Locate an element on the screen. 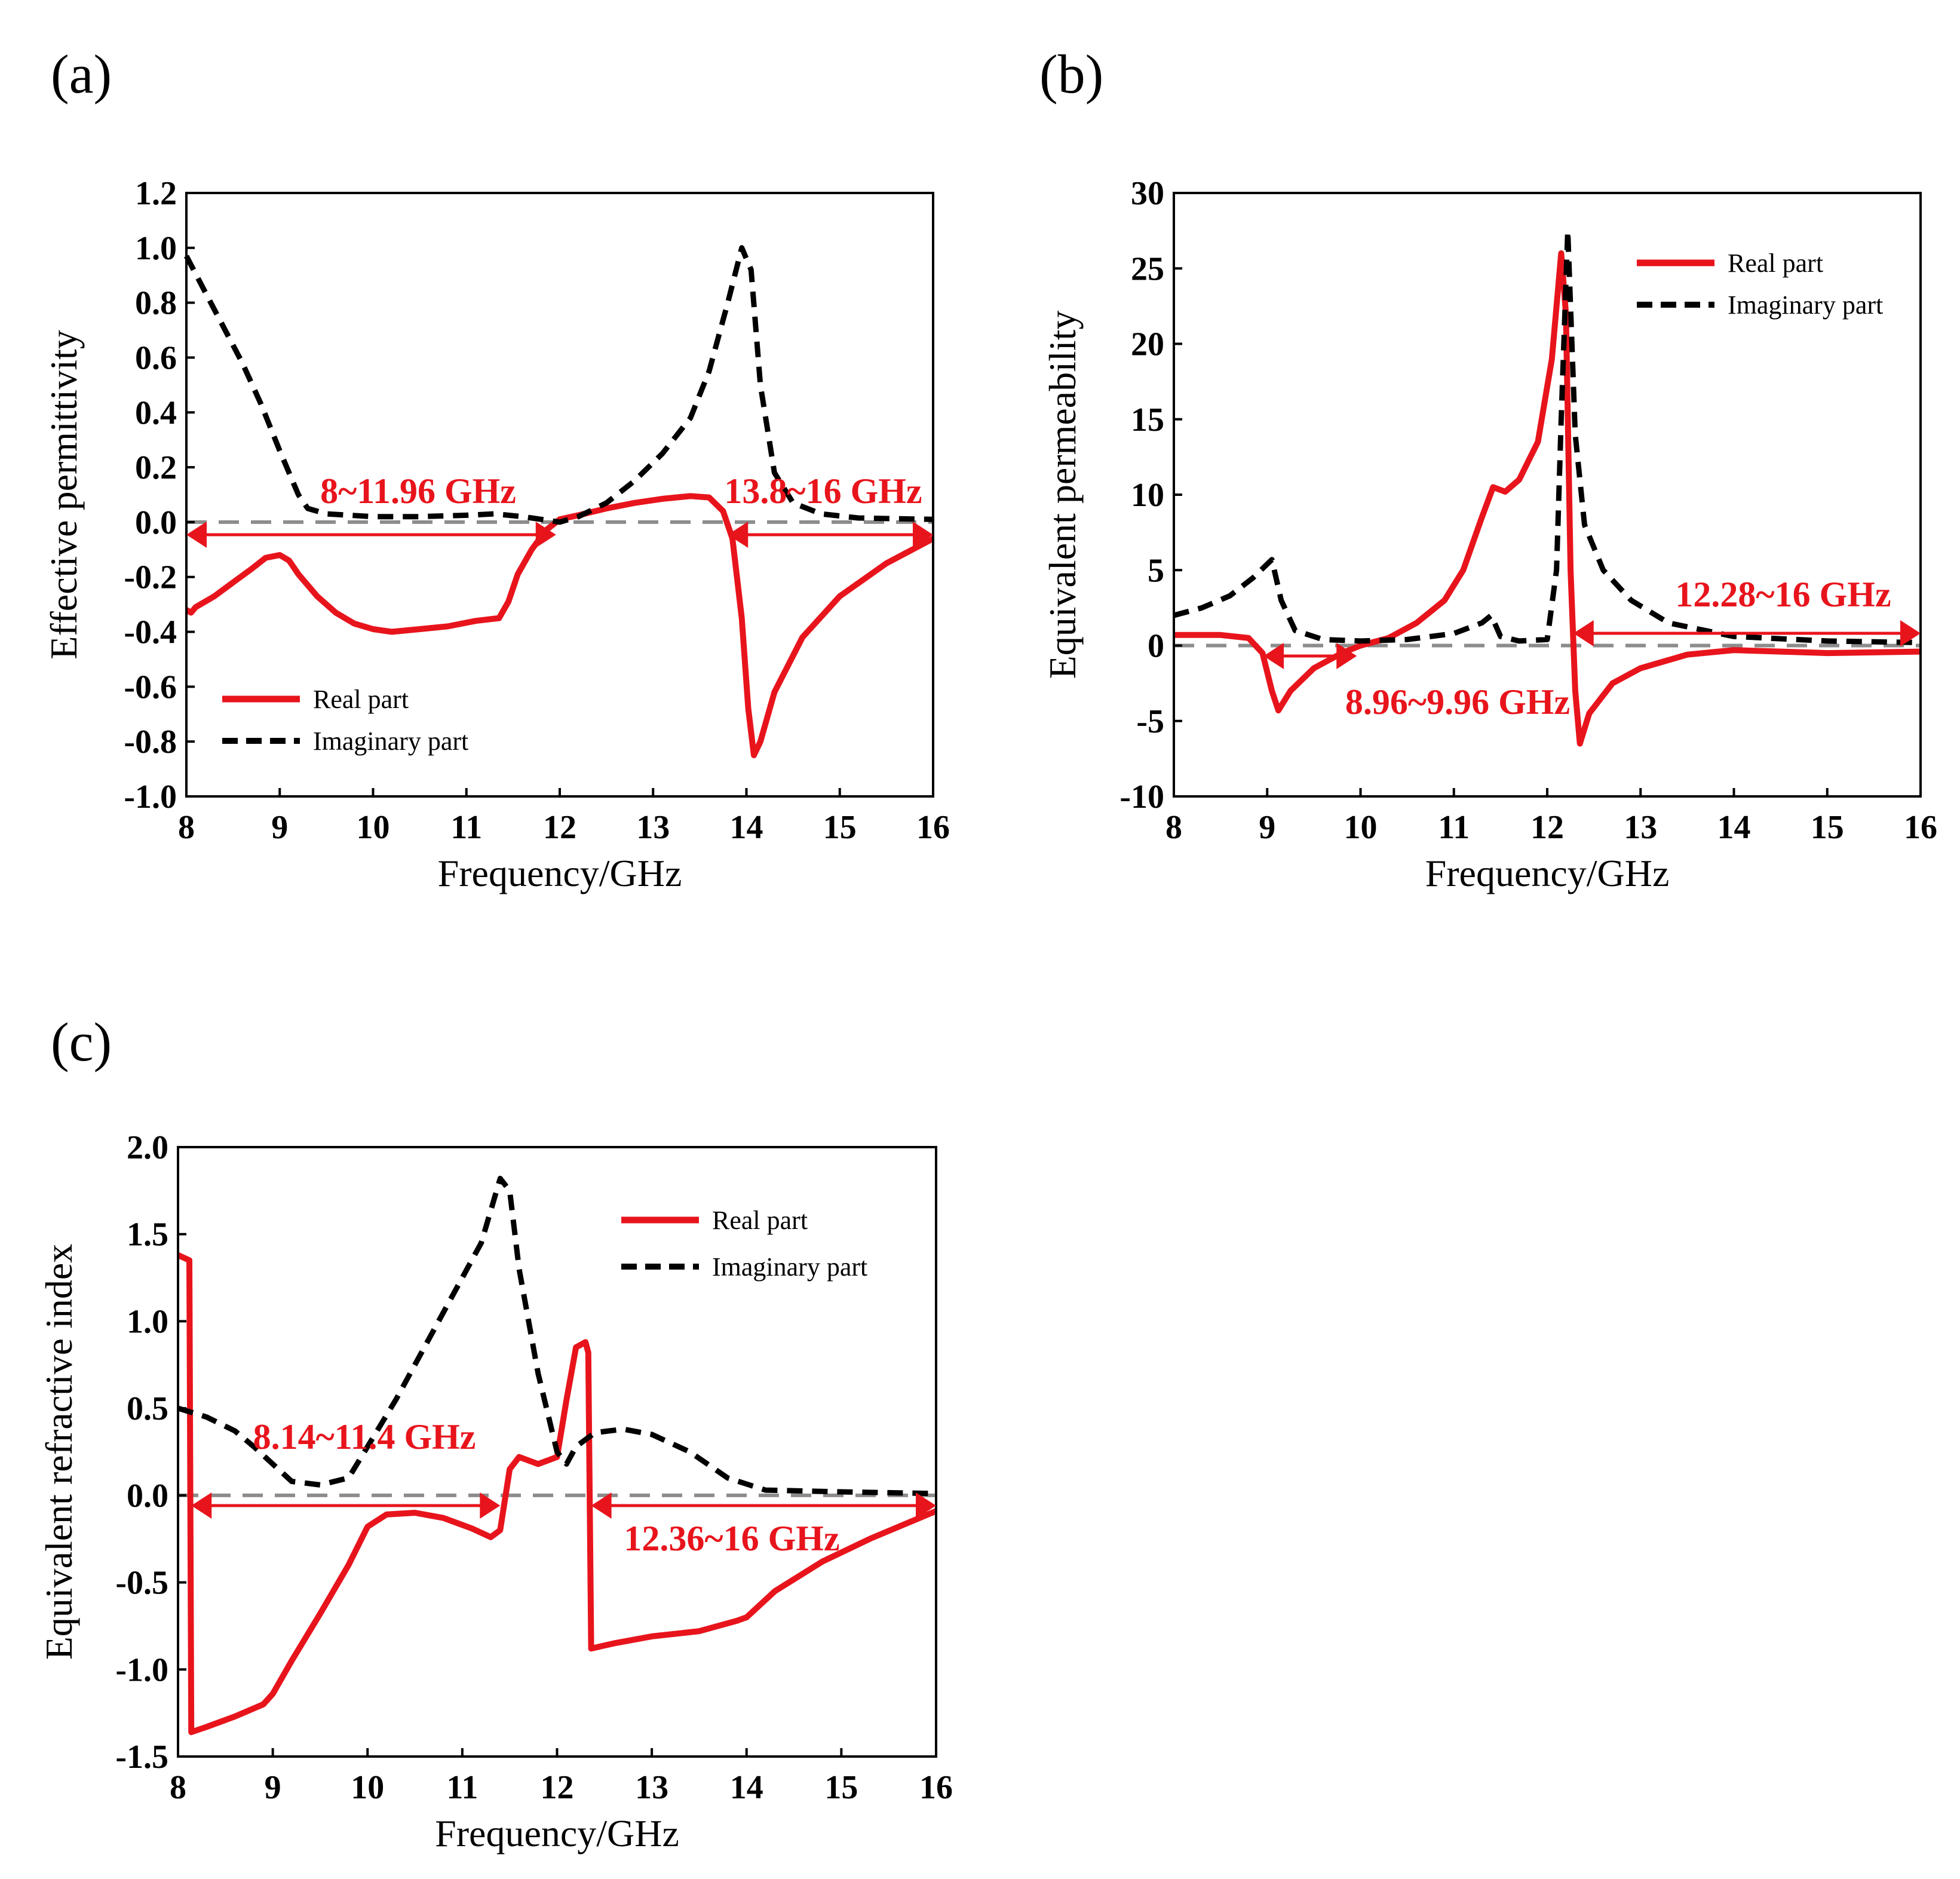  y-tick-label: 25 is located at coordinates (1147, 268).